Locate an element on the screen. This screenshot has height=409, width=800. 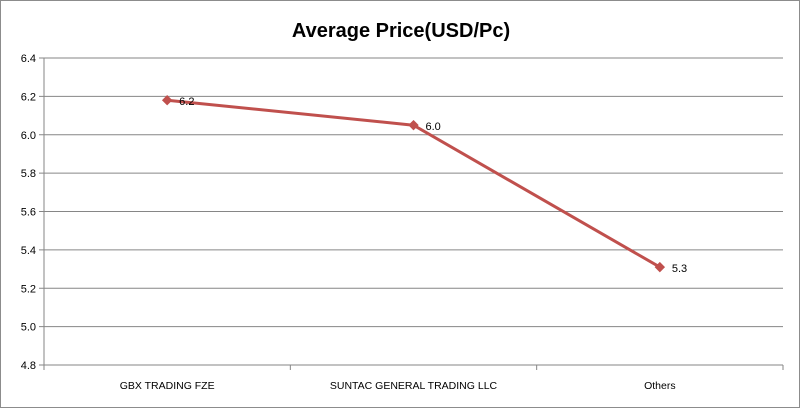
x-category-label: GBX TRADING FZE is located at coordinates (167, 386).